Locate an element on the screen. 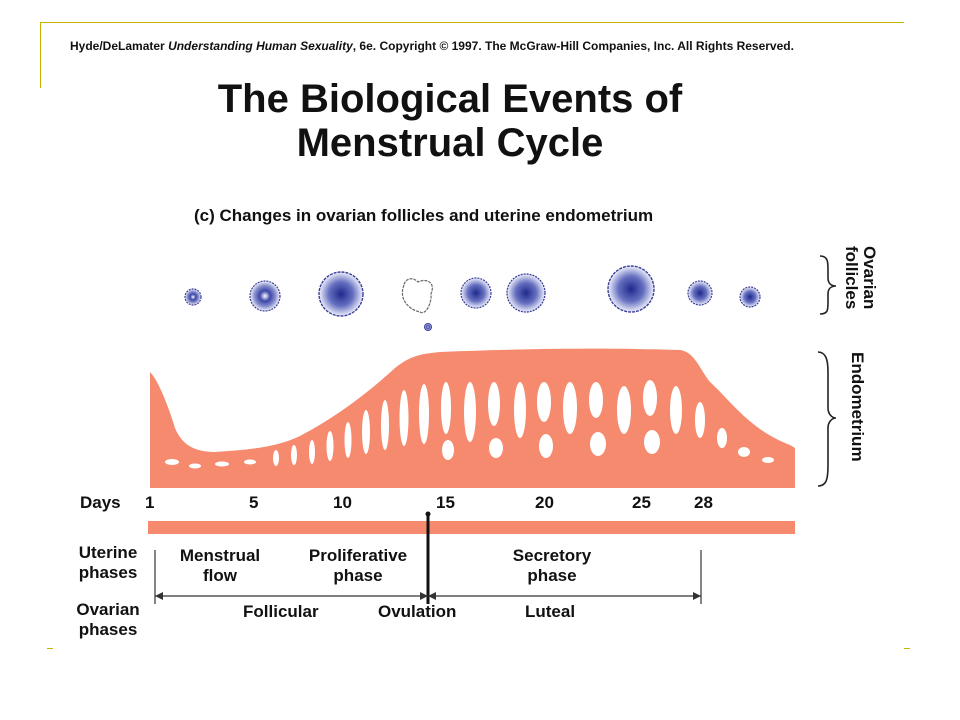 This screenshot has width=960, height=720. title-line-1: The Biological Events of is located at coordinates (450, 99).